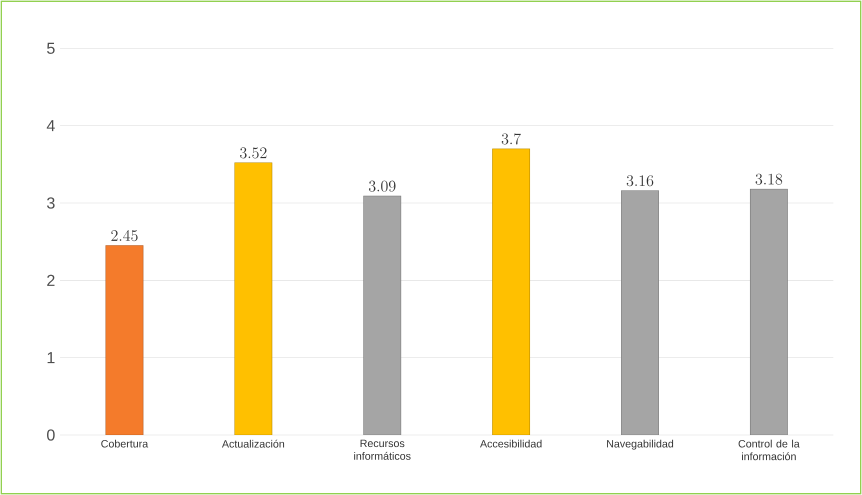  What do you see at coordinates (769, 179) in the screenshot?
I see `data-label: 3. 18` at bounding box center [769, 179].